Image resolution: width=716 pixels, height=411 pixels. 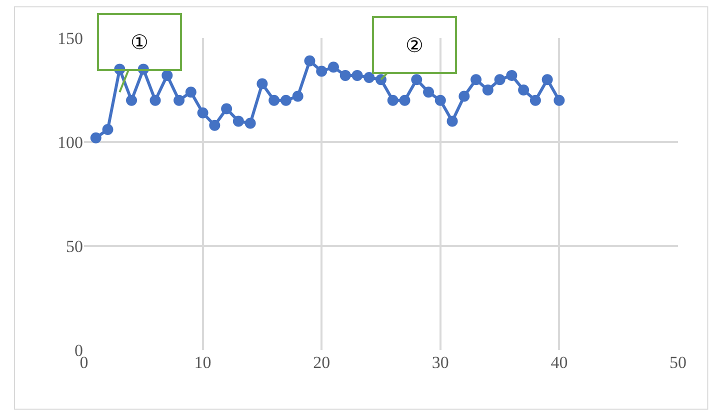 What do you see at coordinates (559, 362) in the screenshot?
I see `x-tick-label: 40` at bounding box center [559, 362].